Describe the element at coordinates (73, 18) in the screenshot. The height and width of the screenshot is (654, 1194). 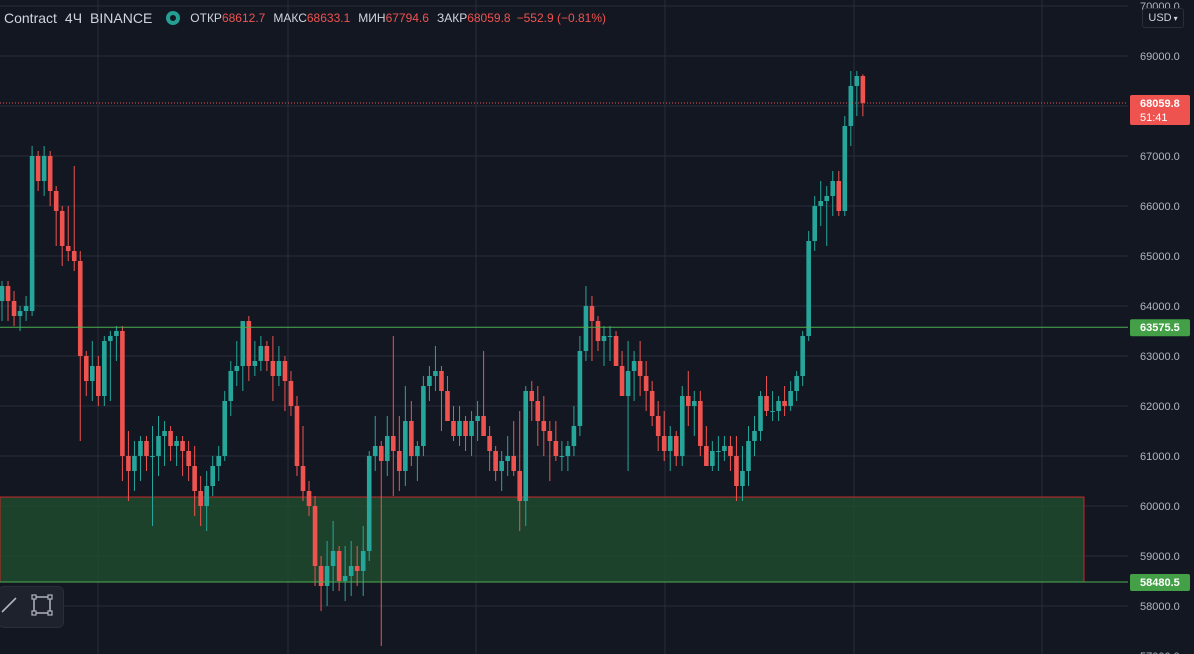
I see `interval: 4Ч` at that location.